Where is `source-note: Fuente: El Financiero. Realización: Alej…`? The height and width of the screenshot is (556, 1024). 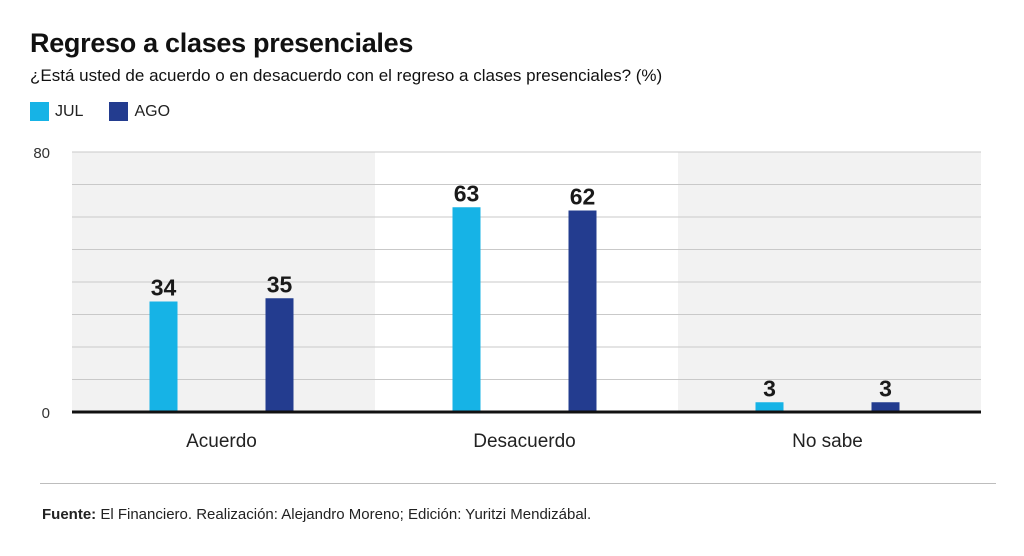 source-note: Fuente: El Financiero. Realización: Alej… is located at coordinates (316, 514).